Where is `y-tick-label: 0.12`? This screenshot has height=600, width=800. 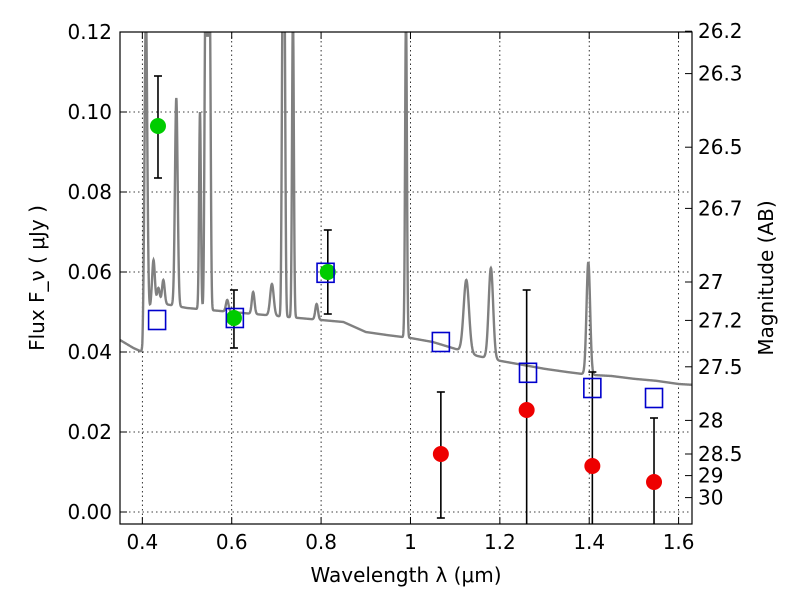
y-tick-label: 0.12 is located at coordinates (89, 32).